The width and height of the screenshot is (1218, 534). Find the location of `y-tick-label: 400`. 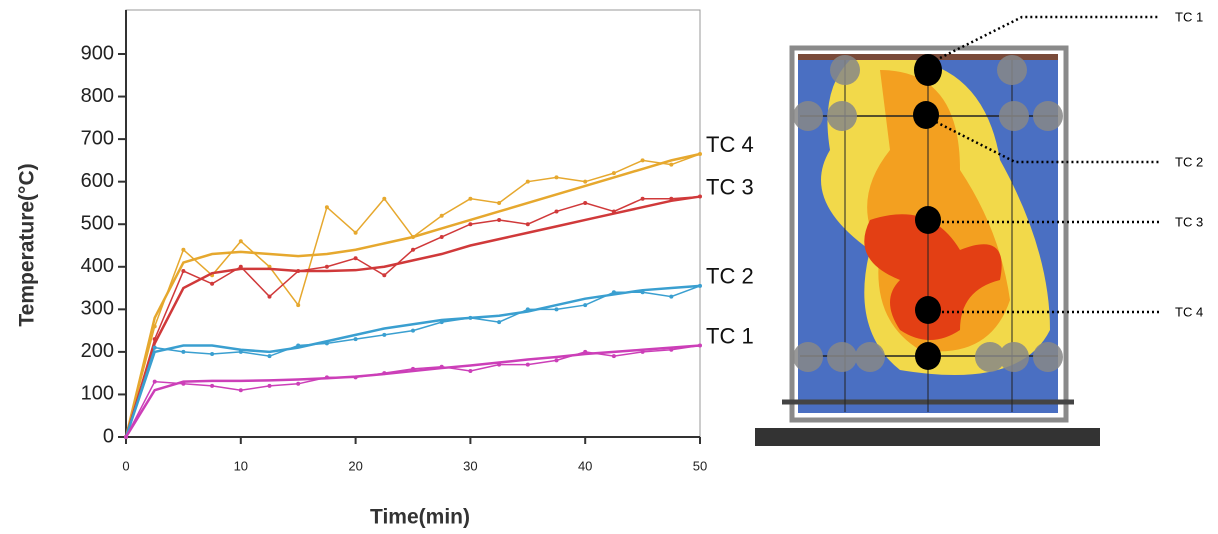

y-tick-label: 400 is located at coordinates (97, 266).